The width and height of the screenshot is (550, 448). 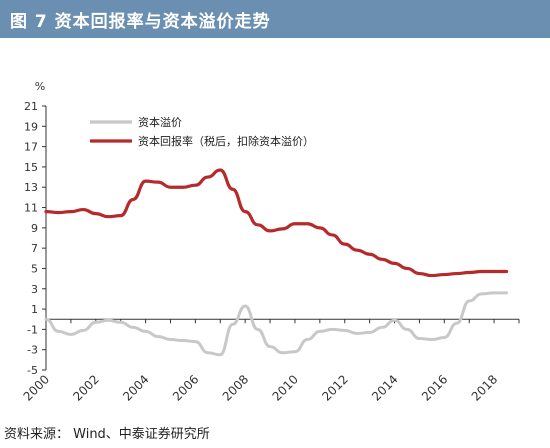 I want to click on y-tick-label: 1, so click(x=34, y=309).